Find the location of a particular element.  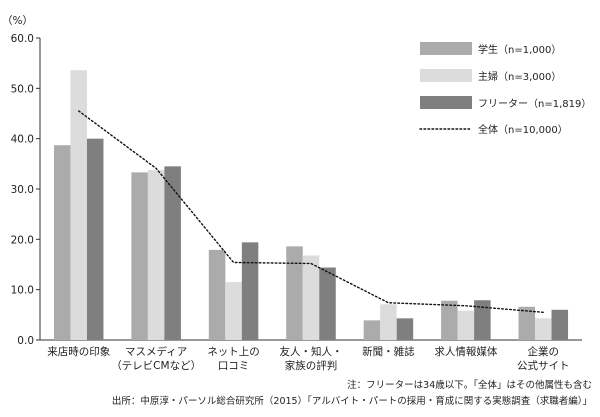

y-tick-label: 50.0 is located at coordinates (22, 89).